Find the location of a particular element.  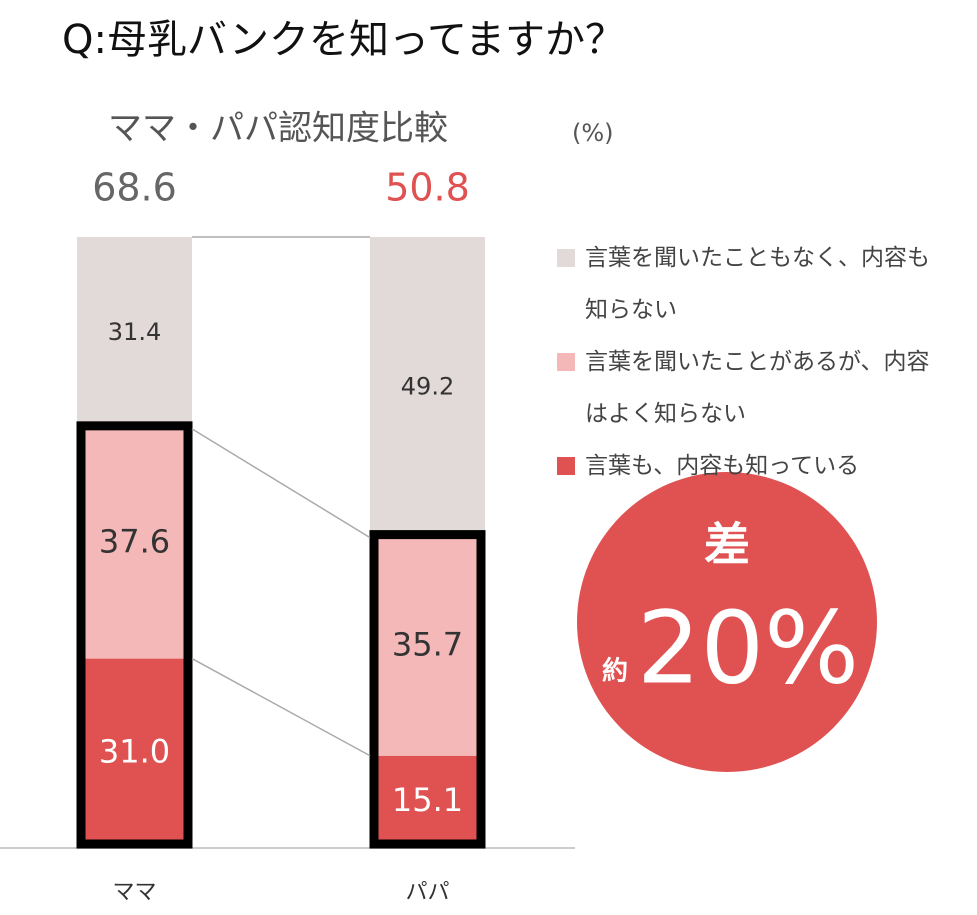

value-label: 35.7 is located at coordinates (427, 645).